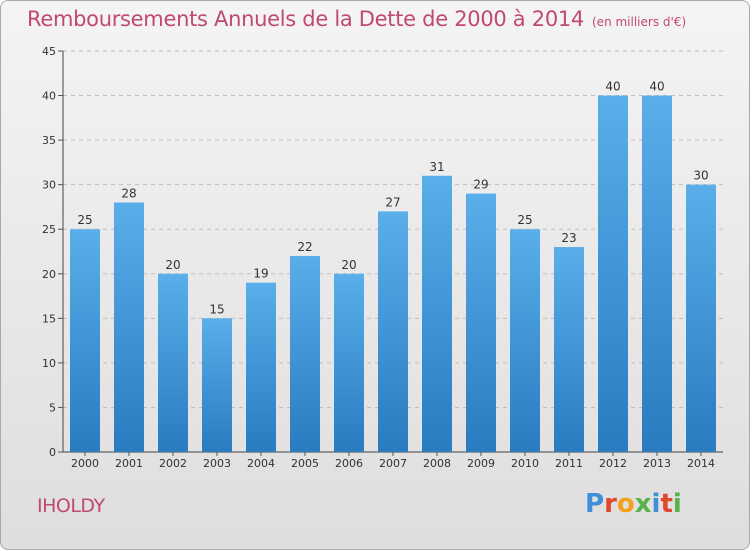 The image size is (750, 550). Describe the element at coordinates (349, 362) in the screenshot. I see `bar-2006` at that location.